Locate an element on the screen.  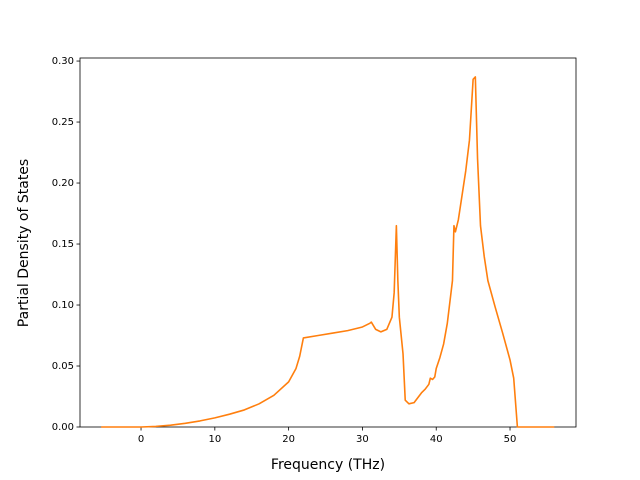
y-tick-label: 0.05 is located at coordinates (63, 366).